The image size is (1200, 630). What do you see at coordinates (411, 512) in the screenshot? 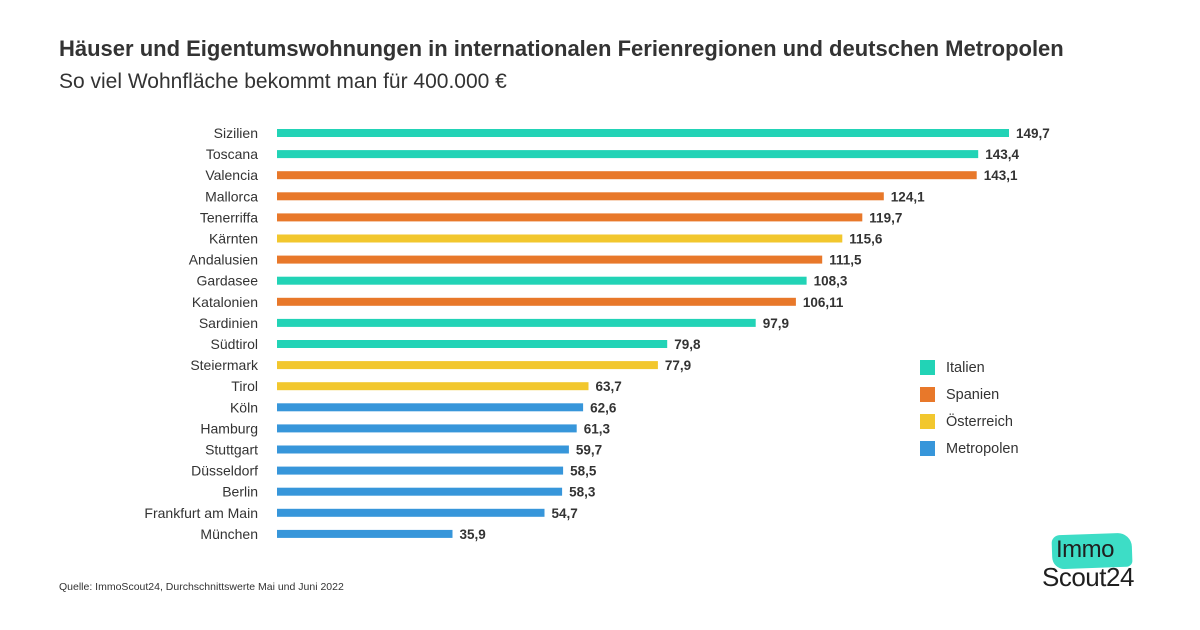
I see `bar-frankfurt-am-main` at bounding box center [411, 512].